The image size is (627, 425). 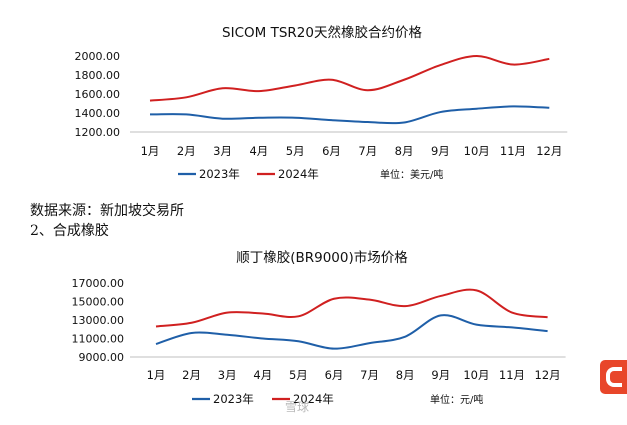 I want to click on y-tick-label: 15000.00, so click(x=98, y=302).